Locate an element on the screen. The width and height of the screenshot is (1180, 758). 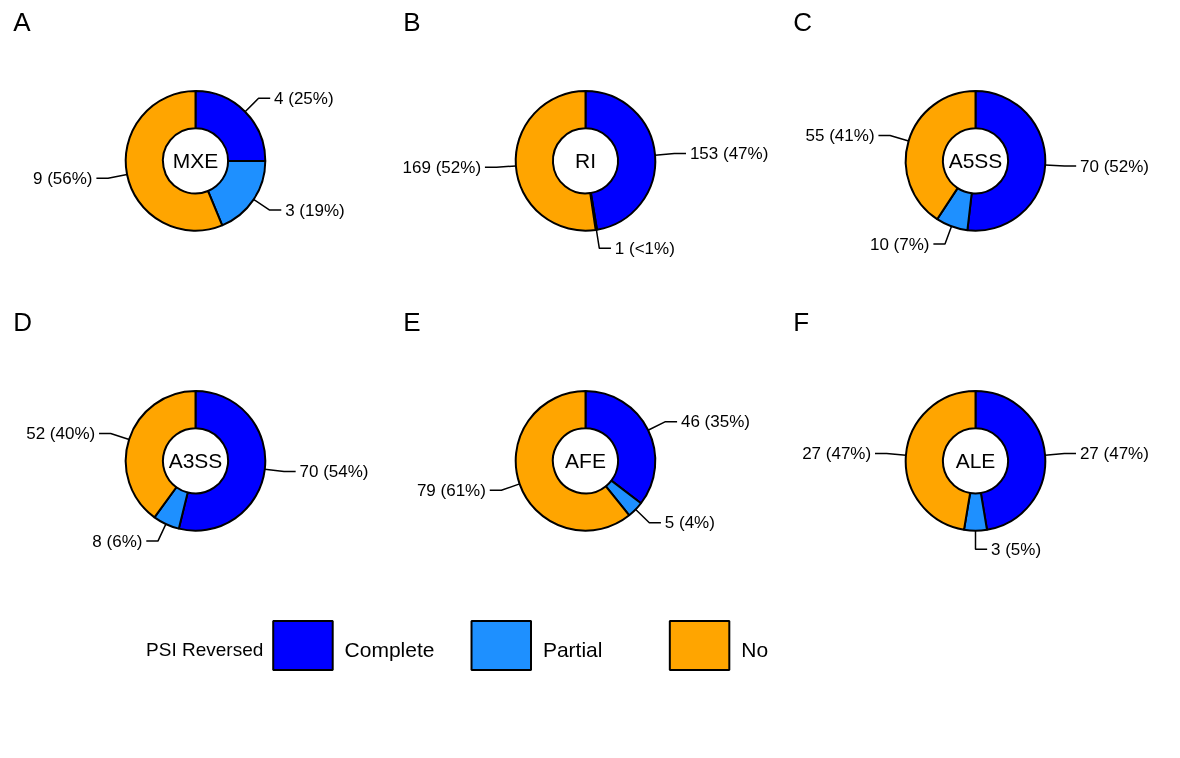
text: C is located at coordinates (803, 22).